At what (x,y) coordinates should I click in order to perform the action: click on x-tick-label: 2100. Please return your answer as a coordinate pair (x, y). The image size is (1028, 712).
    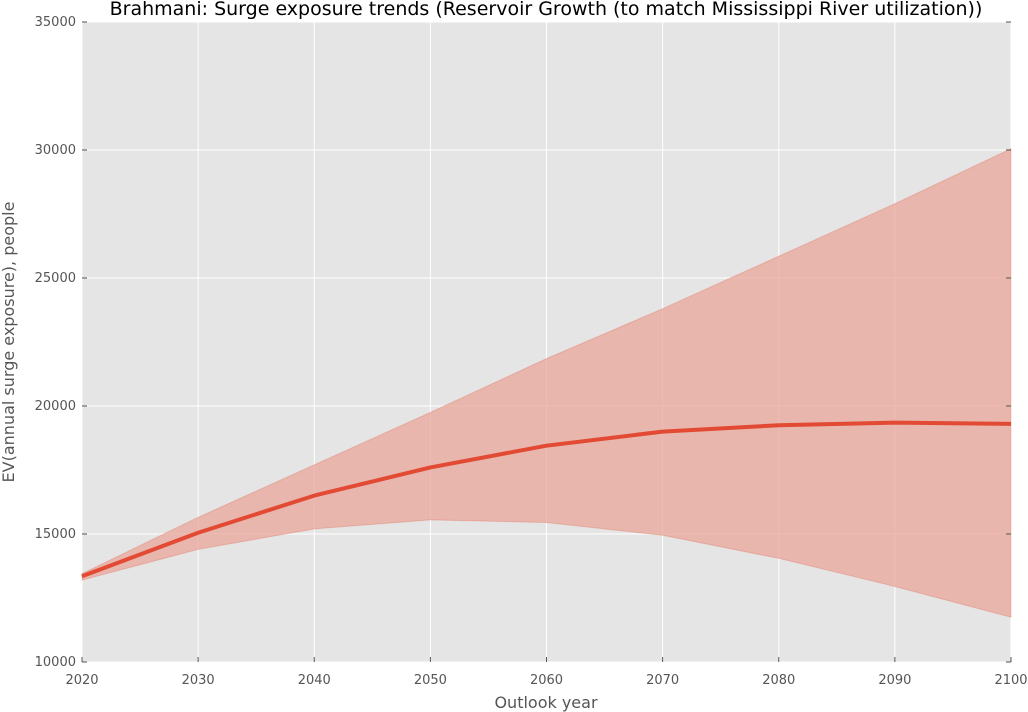
    Looking at the image, I should click on (1010, 680).